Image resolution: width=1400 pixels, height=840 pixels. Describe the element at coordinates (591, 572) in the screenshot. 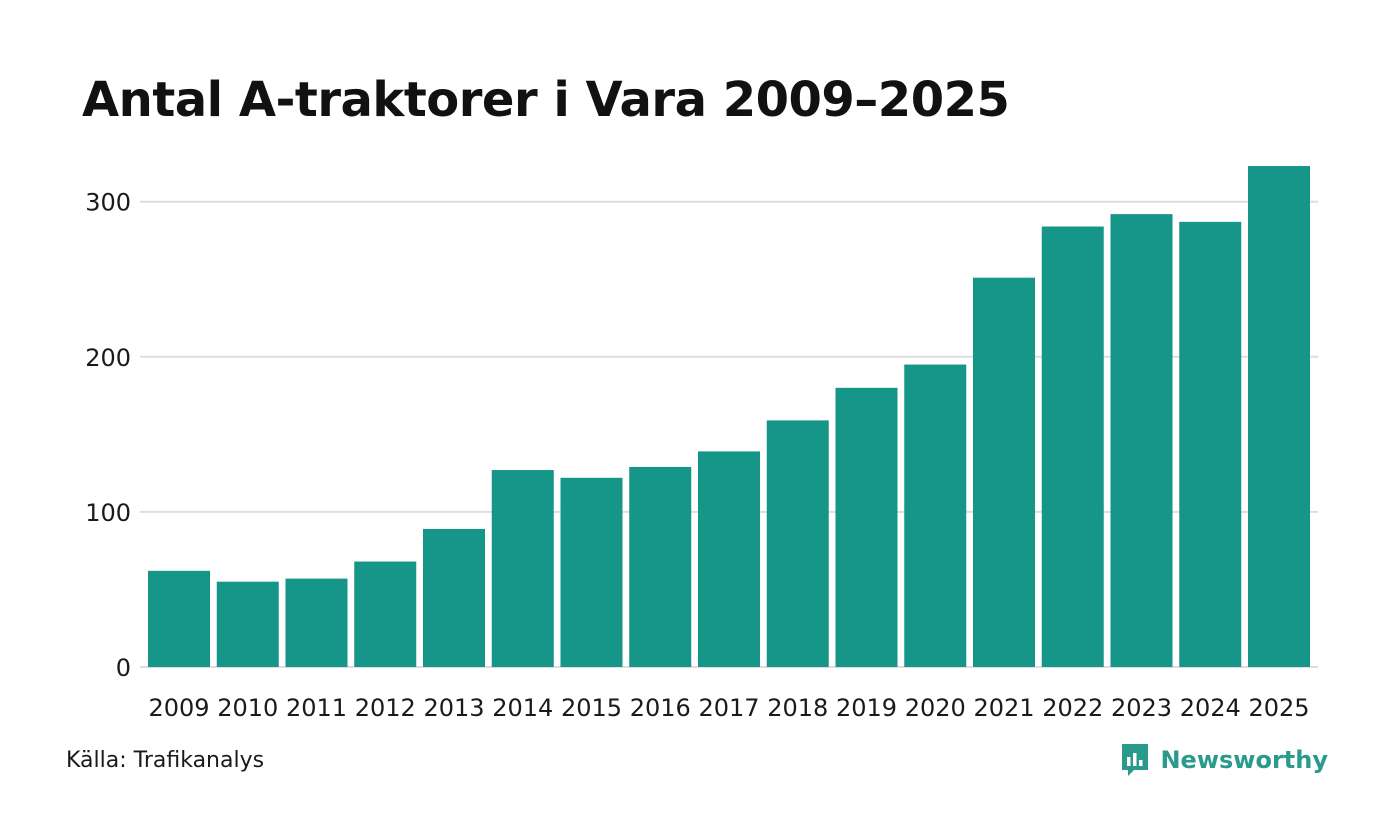

I see `bar-2015` at that location.